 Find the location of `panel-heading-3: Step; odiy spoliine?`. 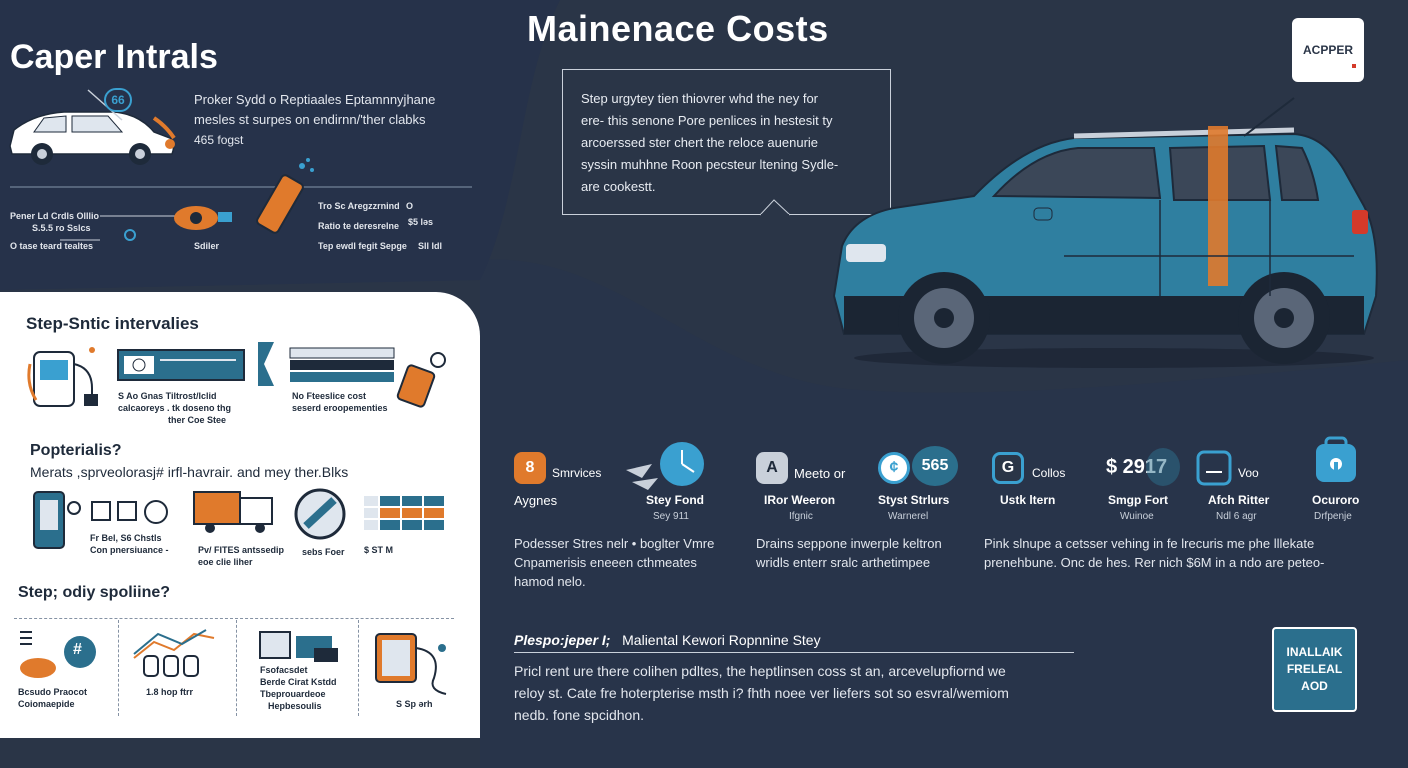

panel-heading-3: Step; odiy spoliine? is located at coordinates (94, 592).